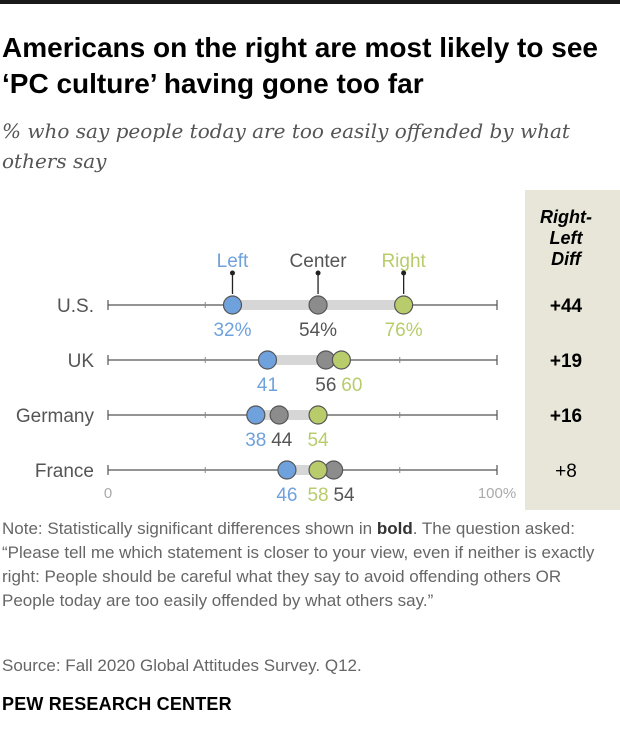 The image size is (620, 752). What do you see at coordinates (566, 416) in the screenshot?
I see `diff-value: +16` at bounding box center [566, 416].